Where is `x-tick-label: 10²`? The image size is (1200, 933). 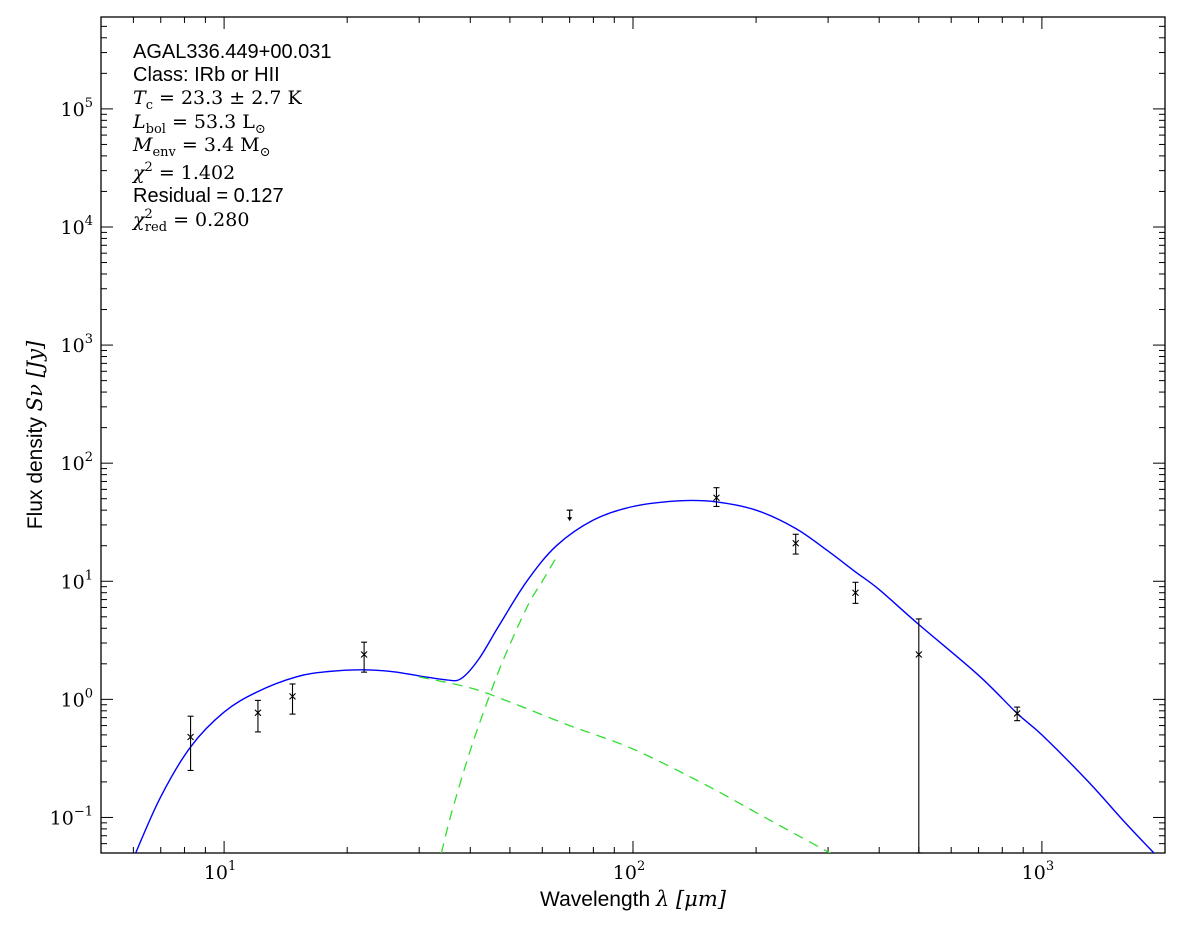
x-tick-label: 10² is located at coordinates (629, 871).